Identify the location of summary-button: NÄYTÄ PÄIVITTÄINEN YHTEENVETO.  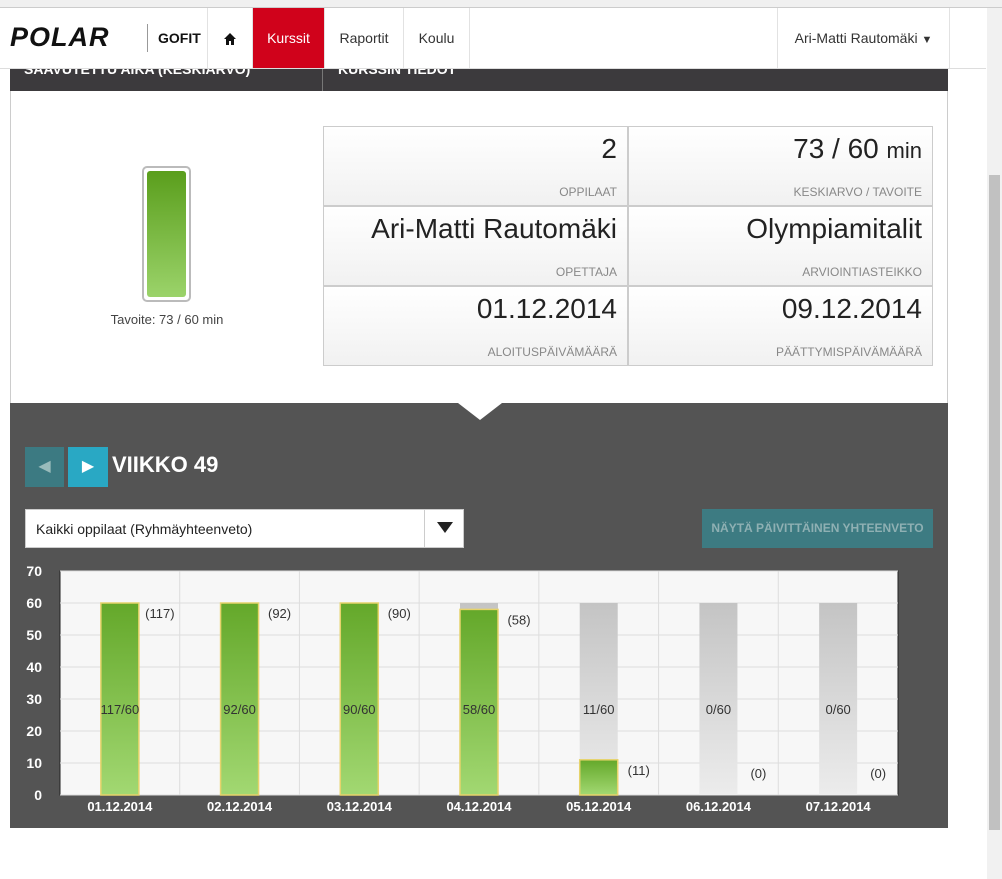
(817, 528).